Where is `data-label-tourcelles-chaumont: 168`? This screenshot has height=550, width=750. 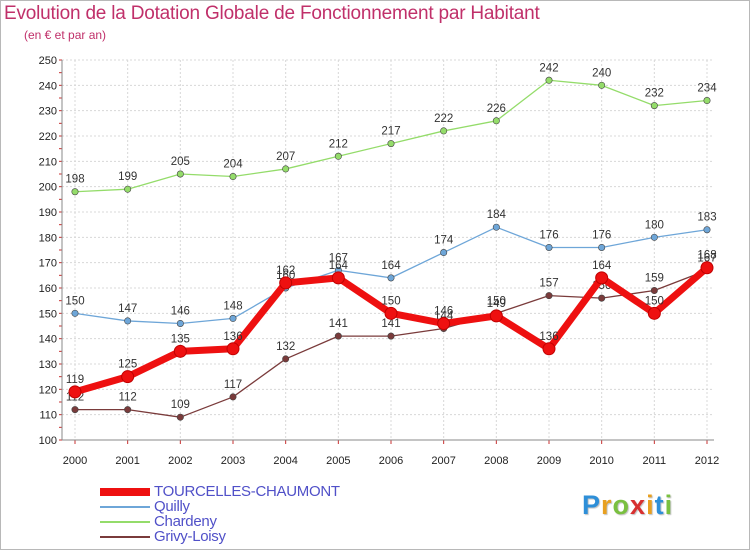 data-label-tourcelles-chaumont: 168 is located at coordinates (706, 256).